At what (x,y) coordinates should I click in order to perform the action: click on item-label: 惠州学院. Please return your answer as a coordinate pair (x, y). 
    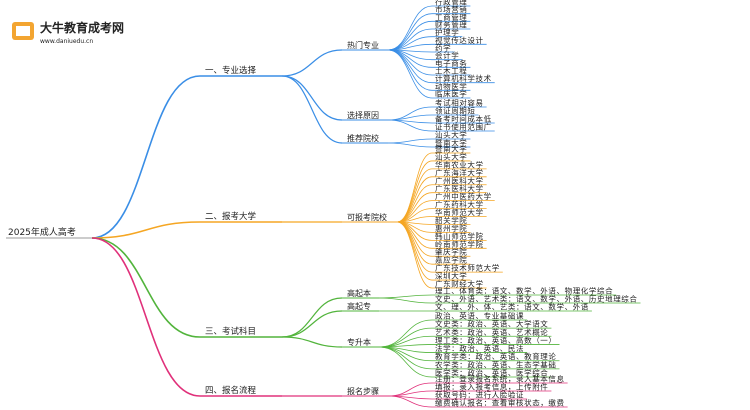
    Looking at the image, I should click on (451, 228).